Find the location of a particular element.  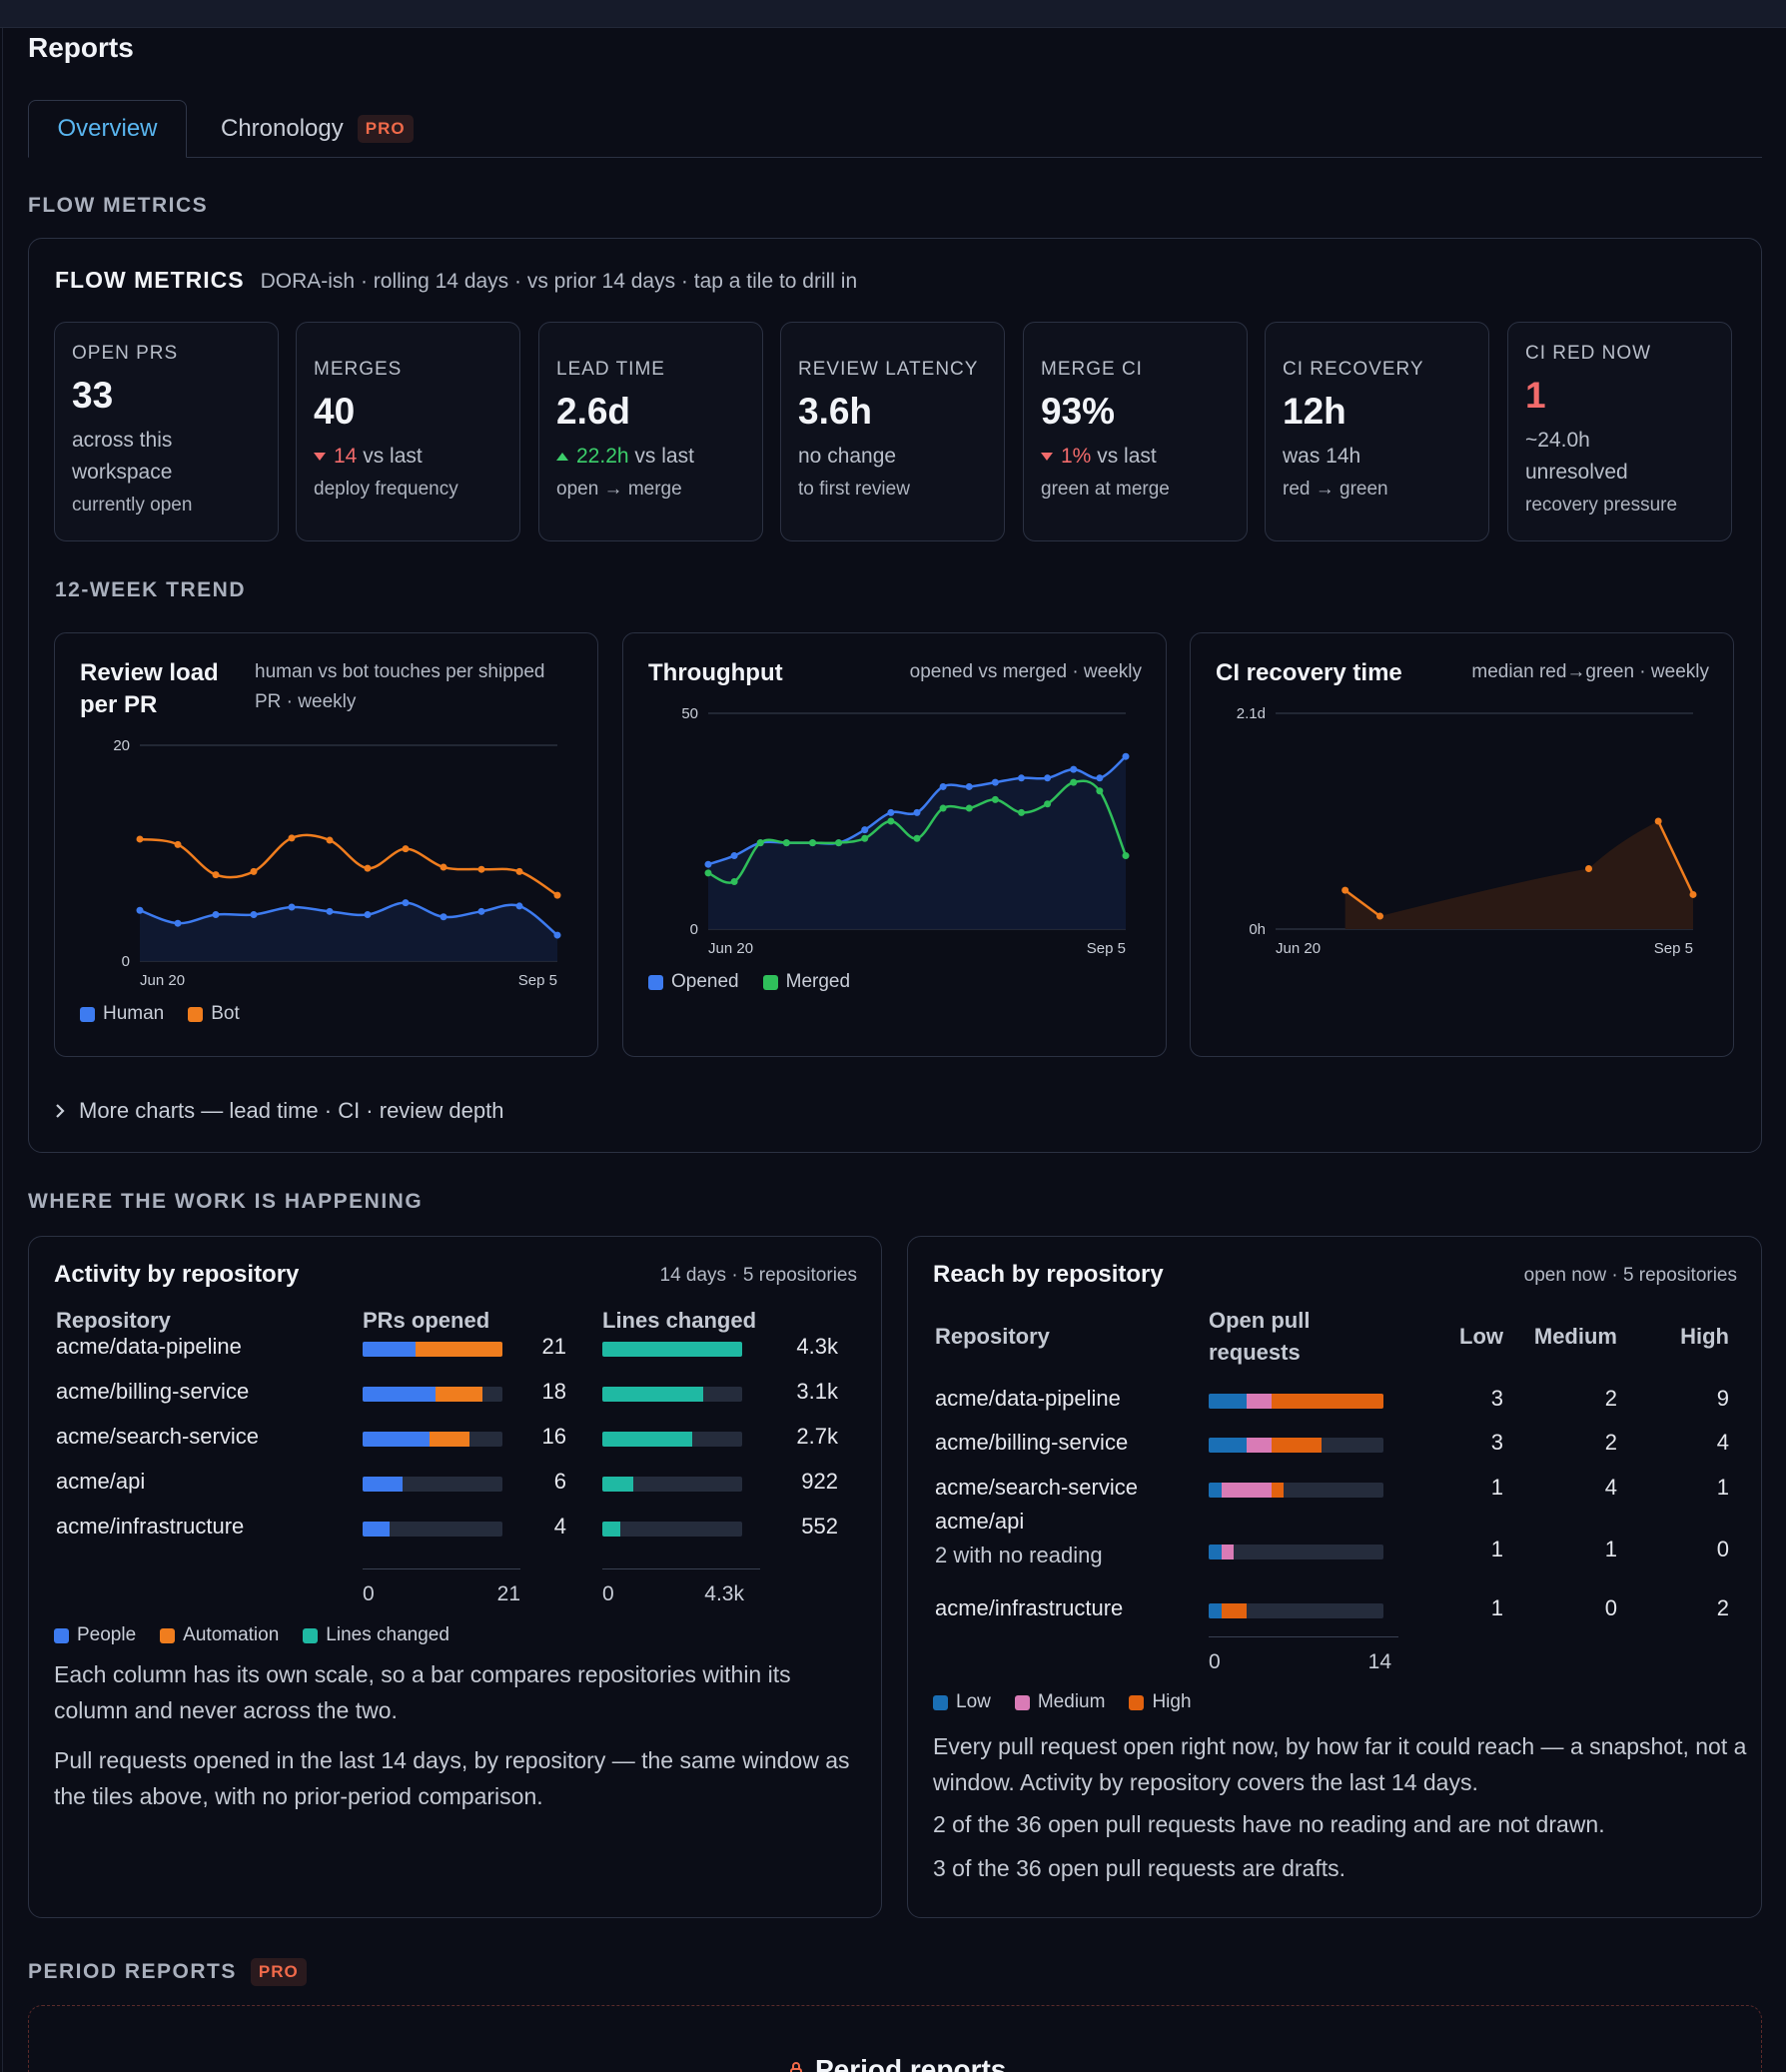

x-tick-label: Jun 20 is located at coordinates (1298, 948).